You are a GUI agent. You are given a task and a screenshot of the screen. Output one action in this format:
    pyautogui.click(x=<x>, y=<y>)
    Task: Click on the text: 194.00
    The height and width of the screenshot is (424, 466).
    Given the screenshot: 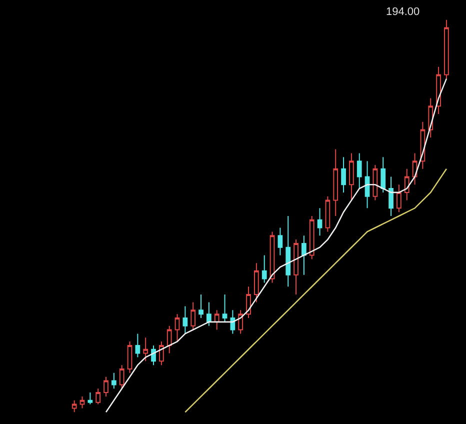 What is the action you would take?
    pyautogui.click(x=403, y=12)
    